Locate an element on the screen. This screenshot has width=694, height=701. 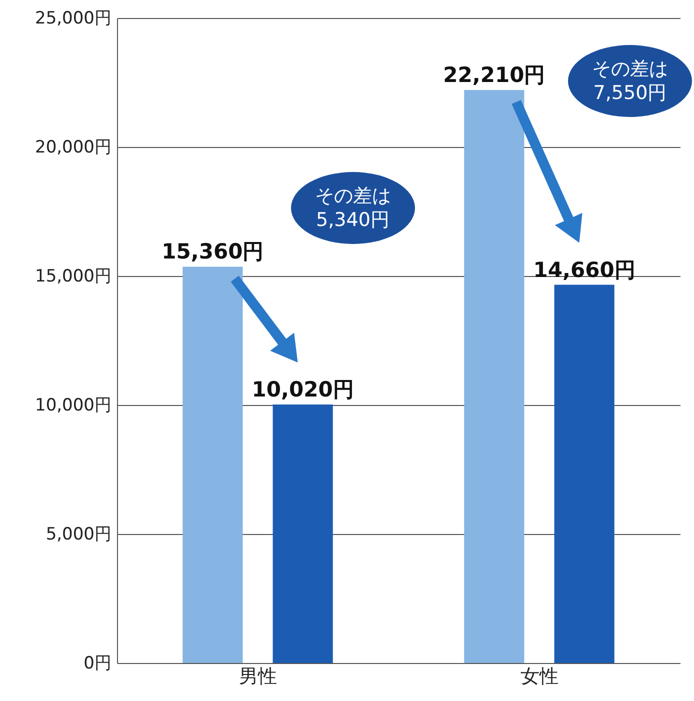
x-tick-label: 男性 is located at coordinates (257, 677).